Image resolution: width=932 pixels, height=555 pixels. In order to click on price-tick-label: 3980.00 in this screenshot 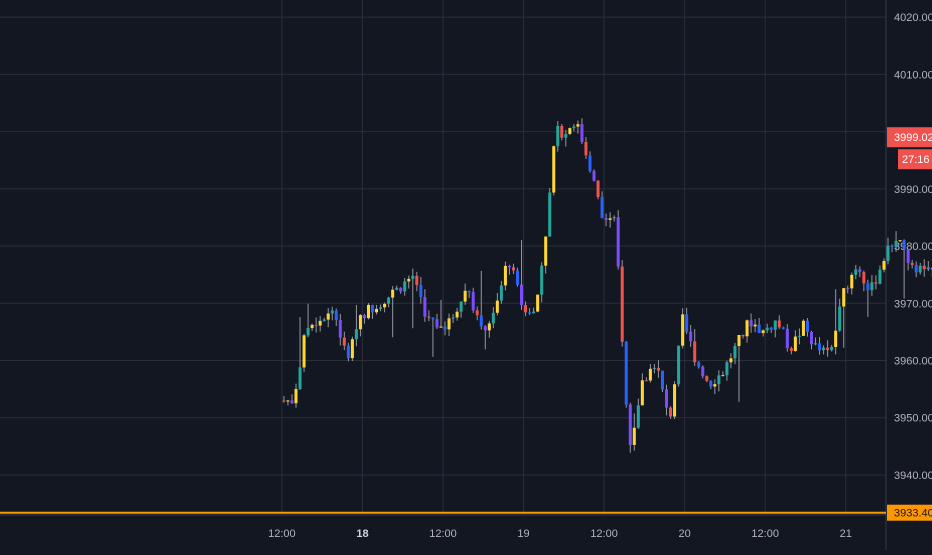, I will do `click(913, 247)`.